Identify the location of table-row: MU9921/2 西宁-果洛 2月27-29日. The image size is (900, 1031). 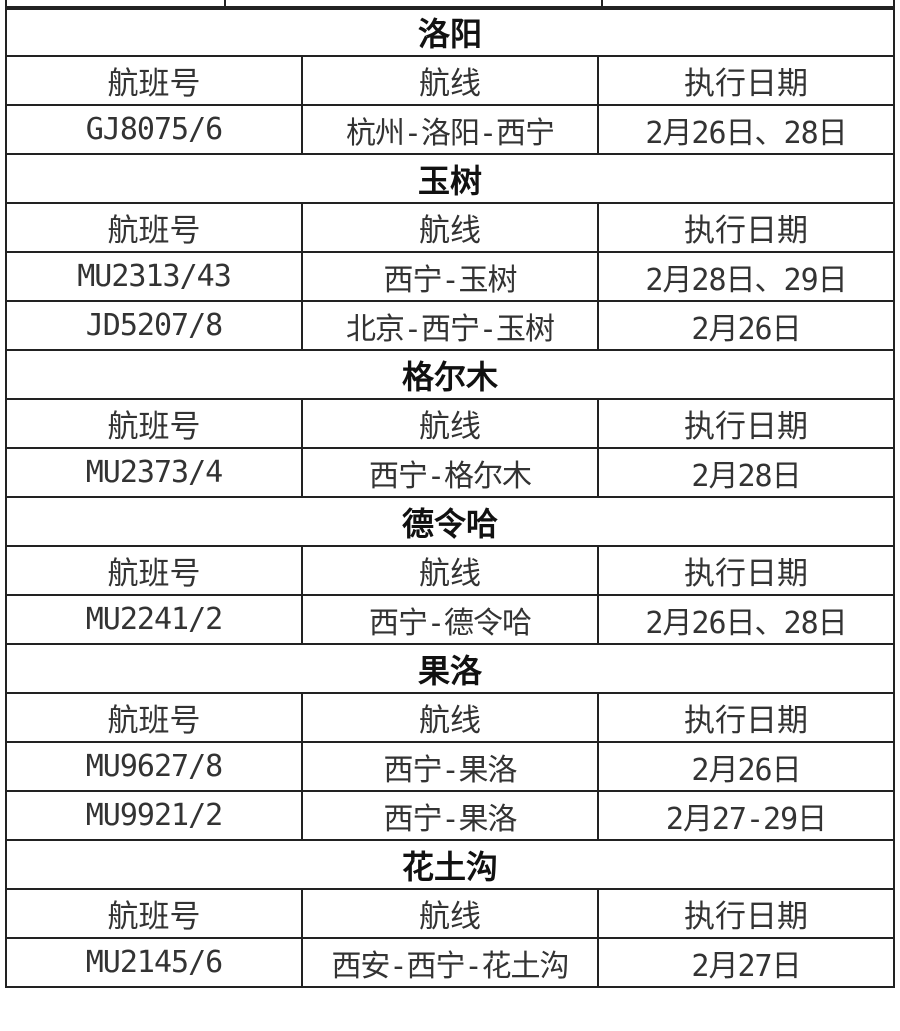
(450, 815).